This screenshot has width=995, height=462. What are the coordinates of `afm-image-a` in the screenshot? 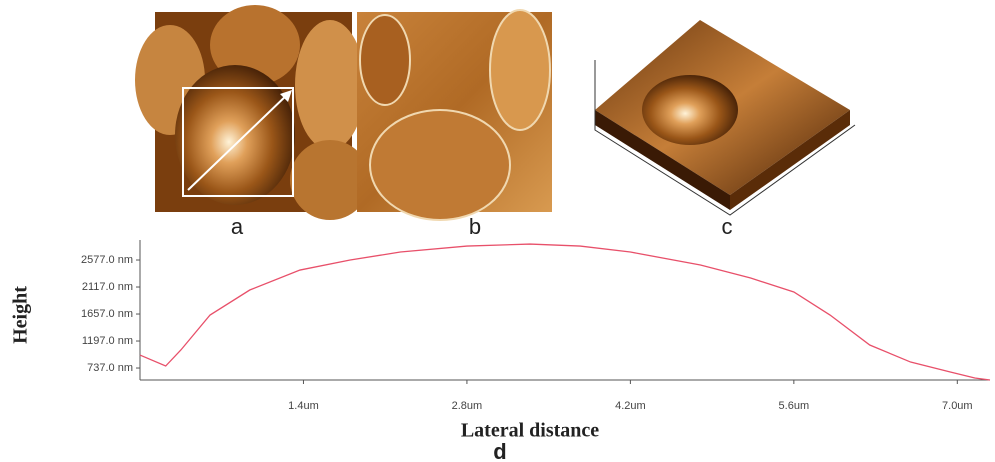 It's located at (252, 112).